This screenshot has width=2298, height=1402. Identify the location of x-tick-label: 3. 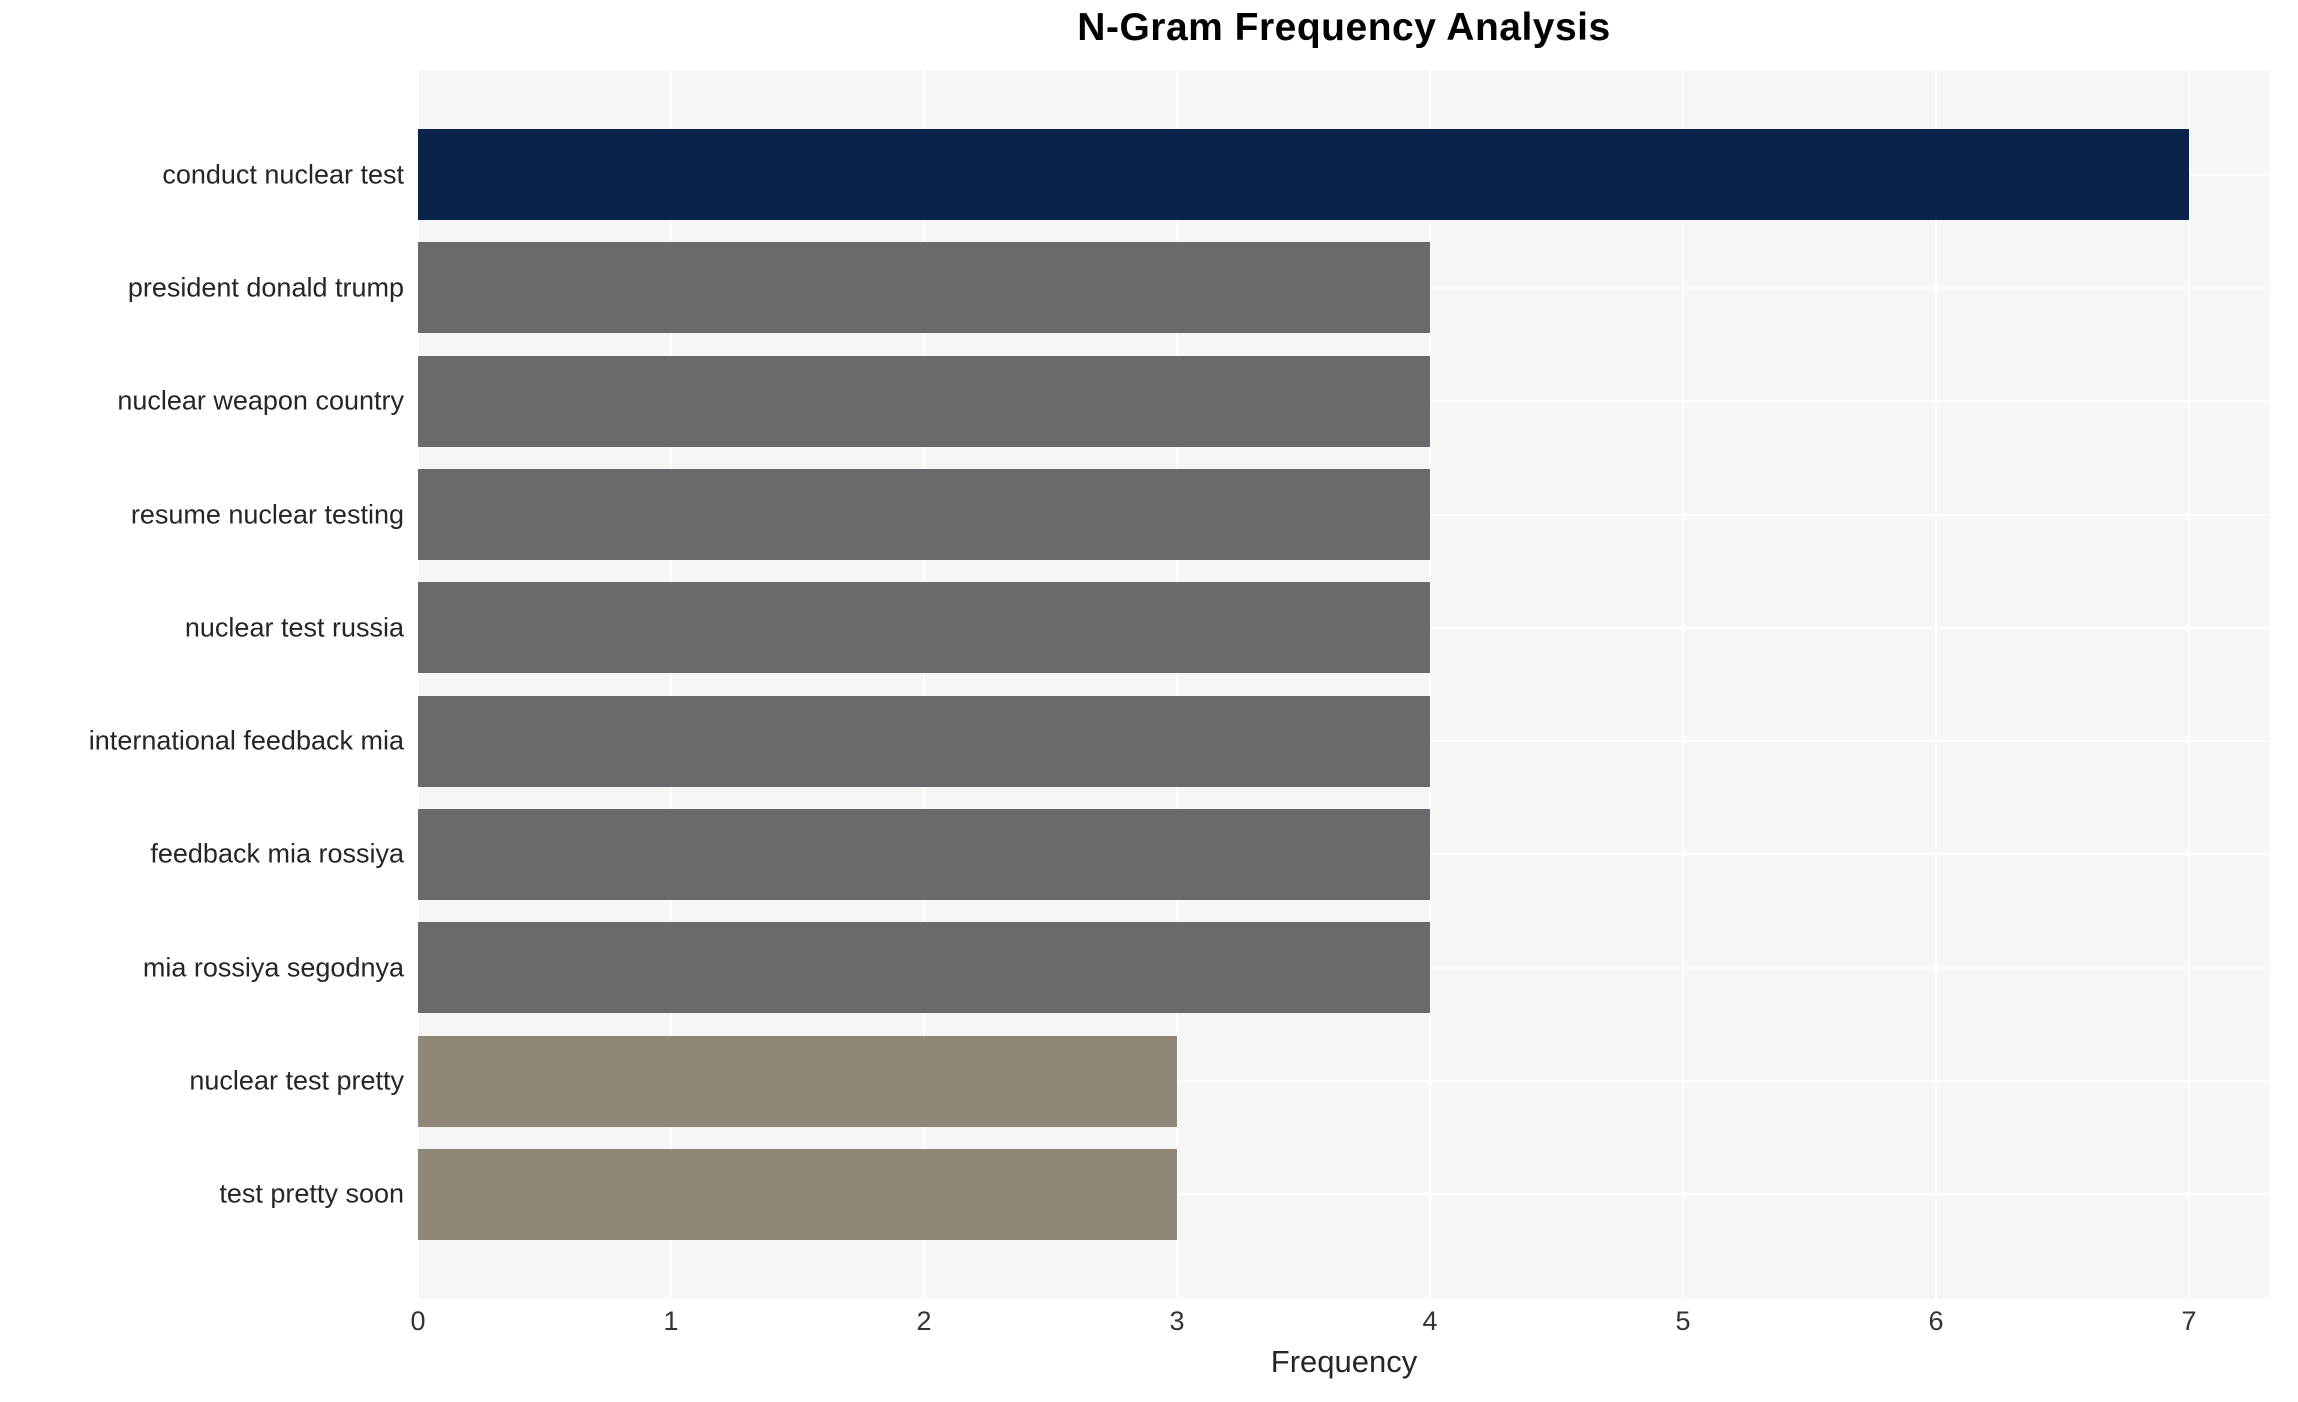
(1177, 1321).